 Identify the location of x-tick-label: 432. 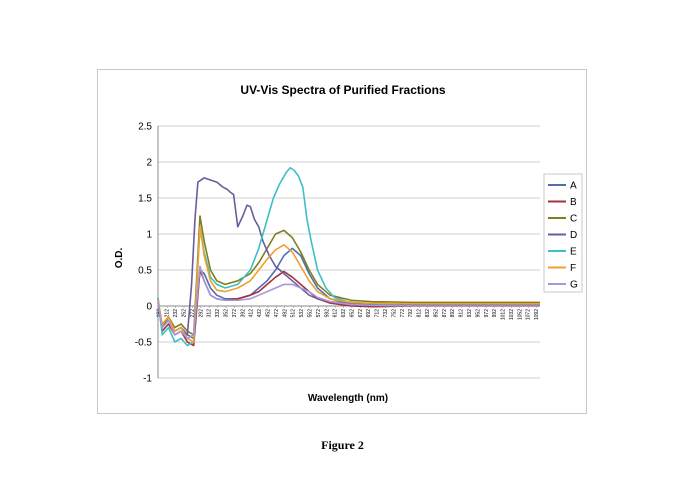
(260, 313).